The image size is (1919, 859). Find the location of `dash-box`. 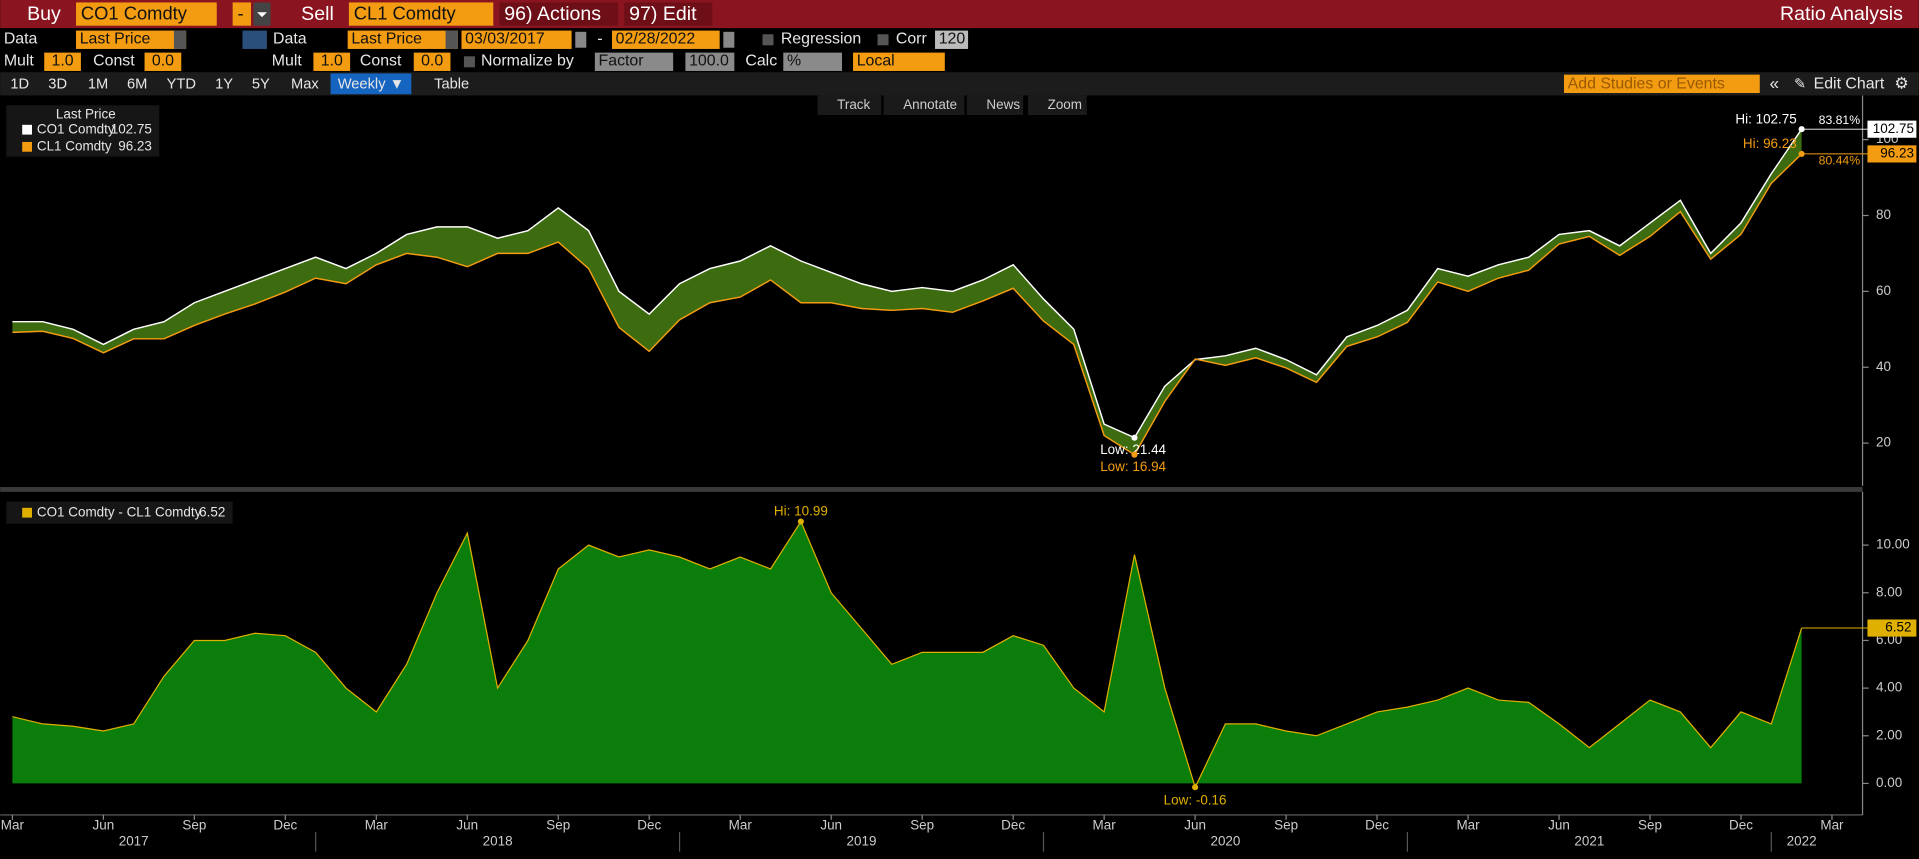

dash-box is located at coordinates (242, 14).